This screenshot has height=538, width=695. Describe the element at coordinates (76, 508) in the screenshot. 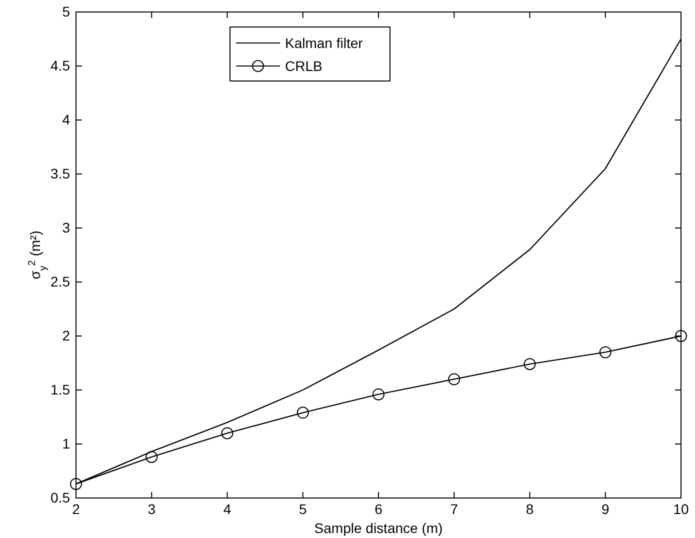

I see `x-tick-label: 2` at that location.